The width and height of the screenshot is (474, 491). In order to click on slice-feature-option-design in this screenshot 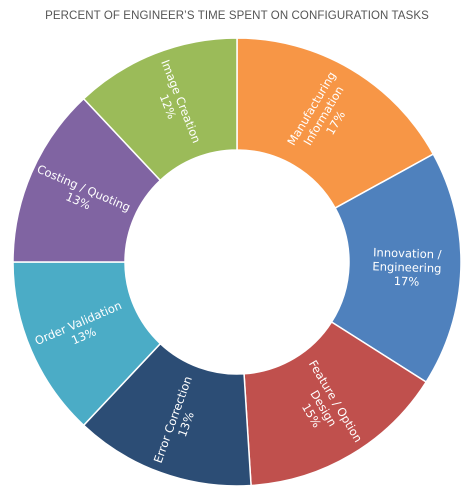, I will do `click(335, 403)`.